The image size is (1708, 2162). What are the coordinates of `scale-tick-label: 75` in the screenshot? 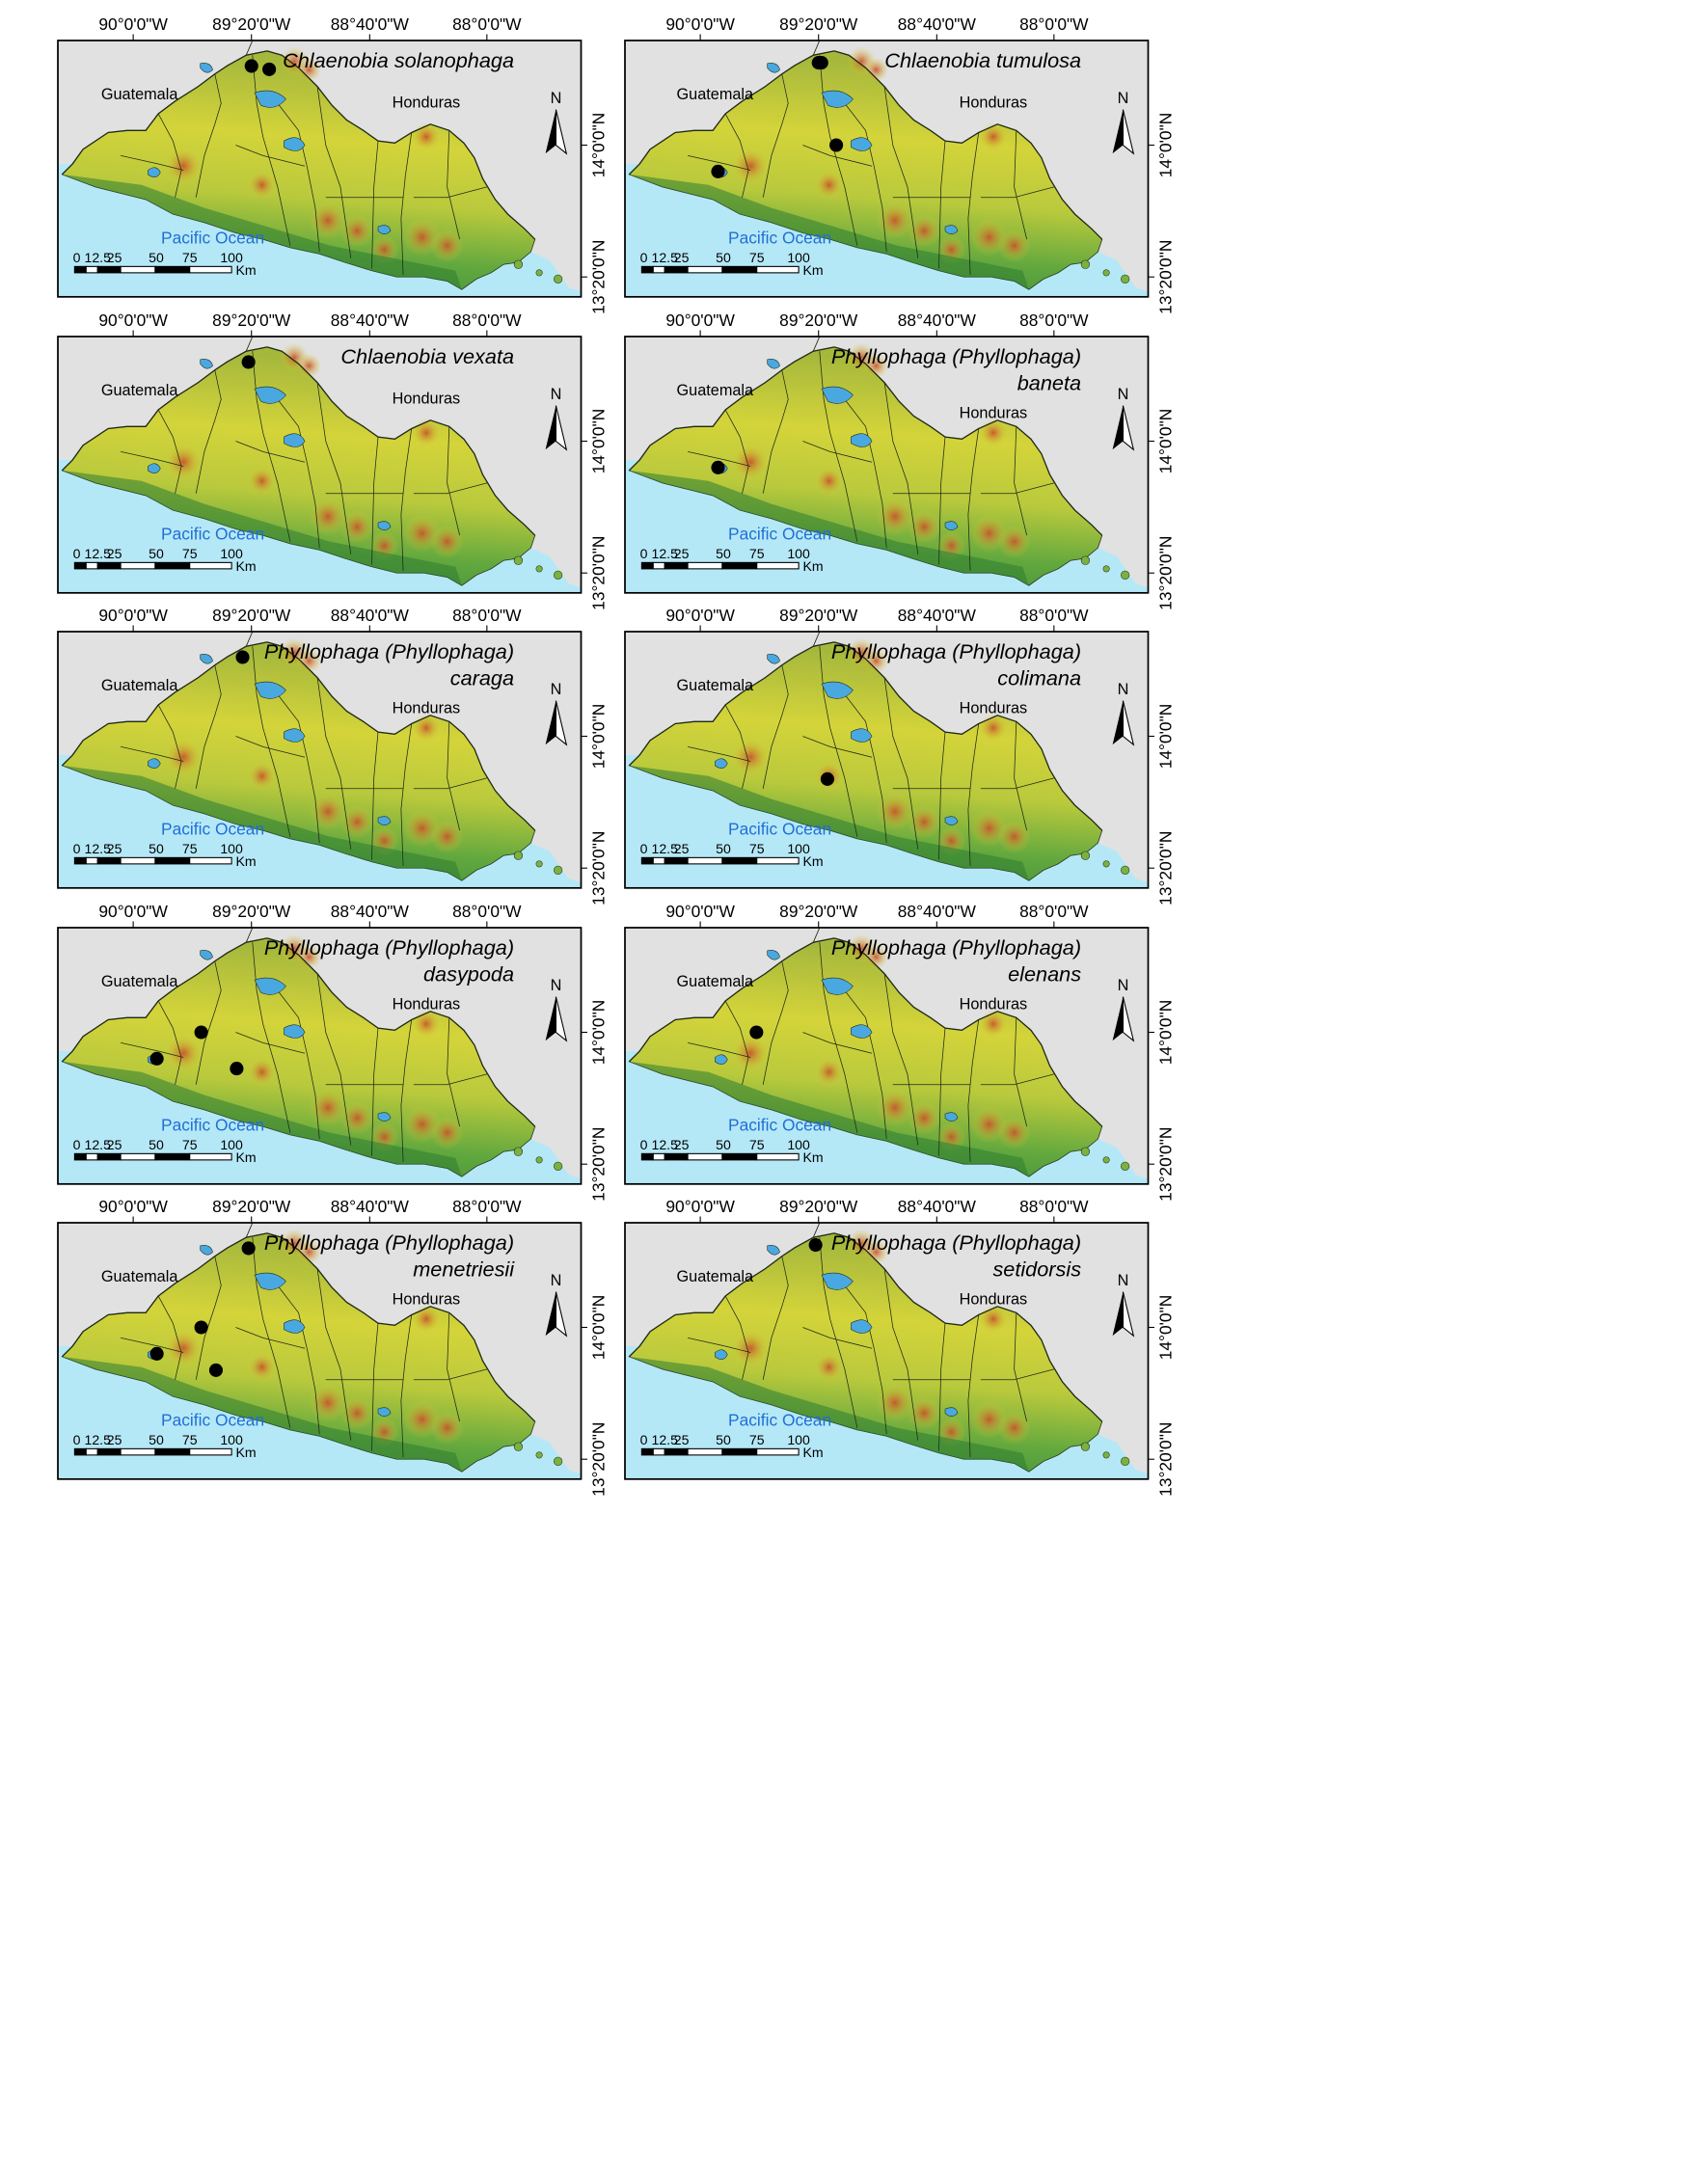 It's located at (757, 257).